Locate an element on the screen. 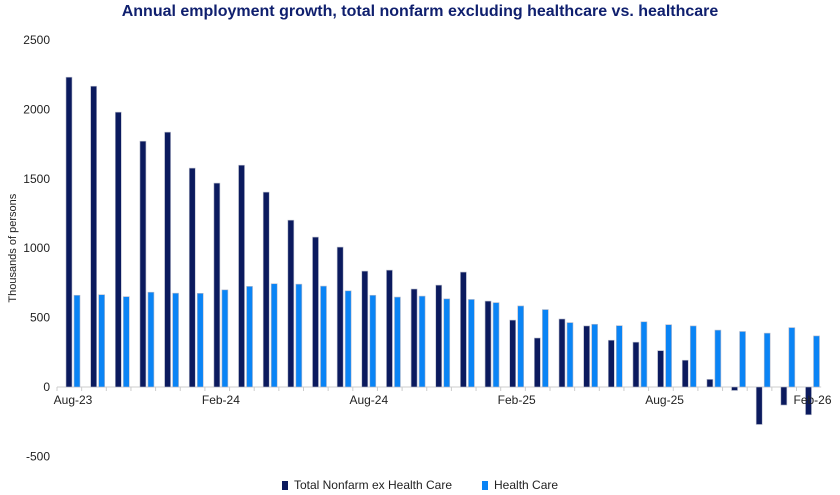  x-tick-label: Feb-26 is located at coordinates (812, 400).